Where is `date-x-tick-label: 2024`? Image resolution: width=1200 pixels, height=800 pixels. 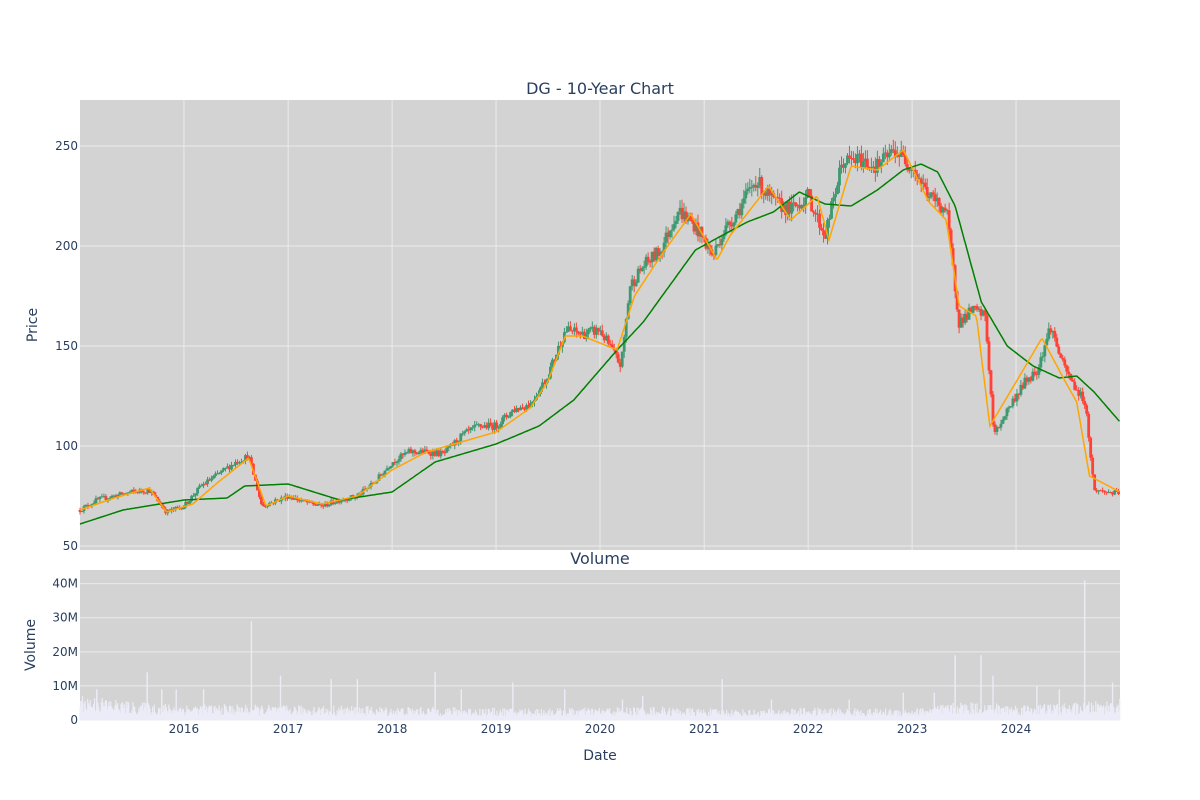
date-x-tick-label: 2024 is located at coordinates (1016, 729).